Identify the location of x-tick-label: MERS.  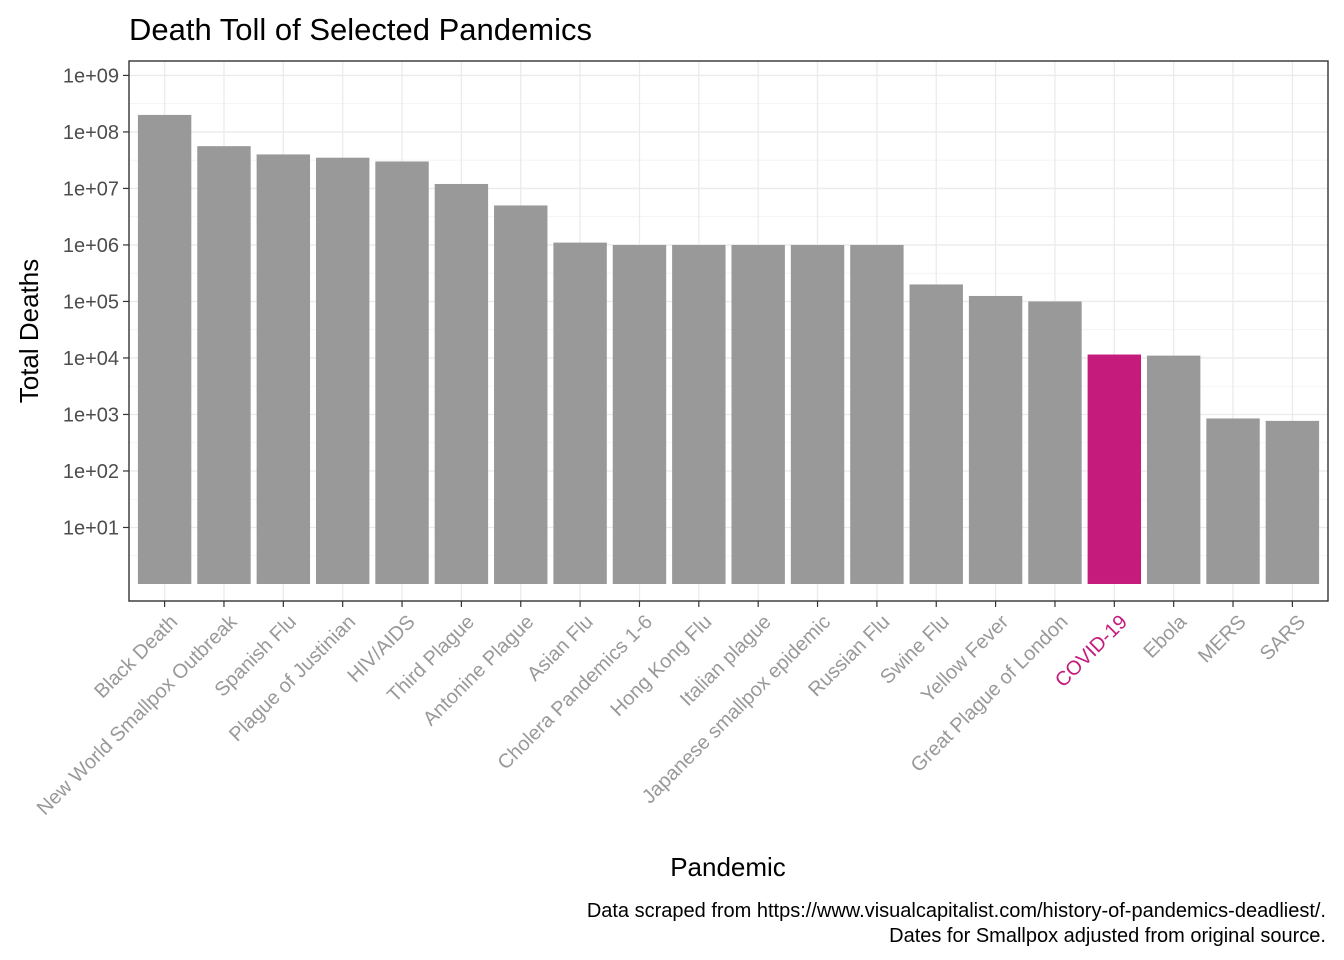
(1222, 639).